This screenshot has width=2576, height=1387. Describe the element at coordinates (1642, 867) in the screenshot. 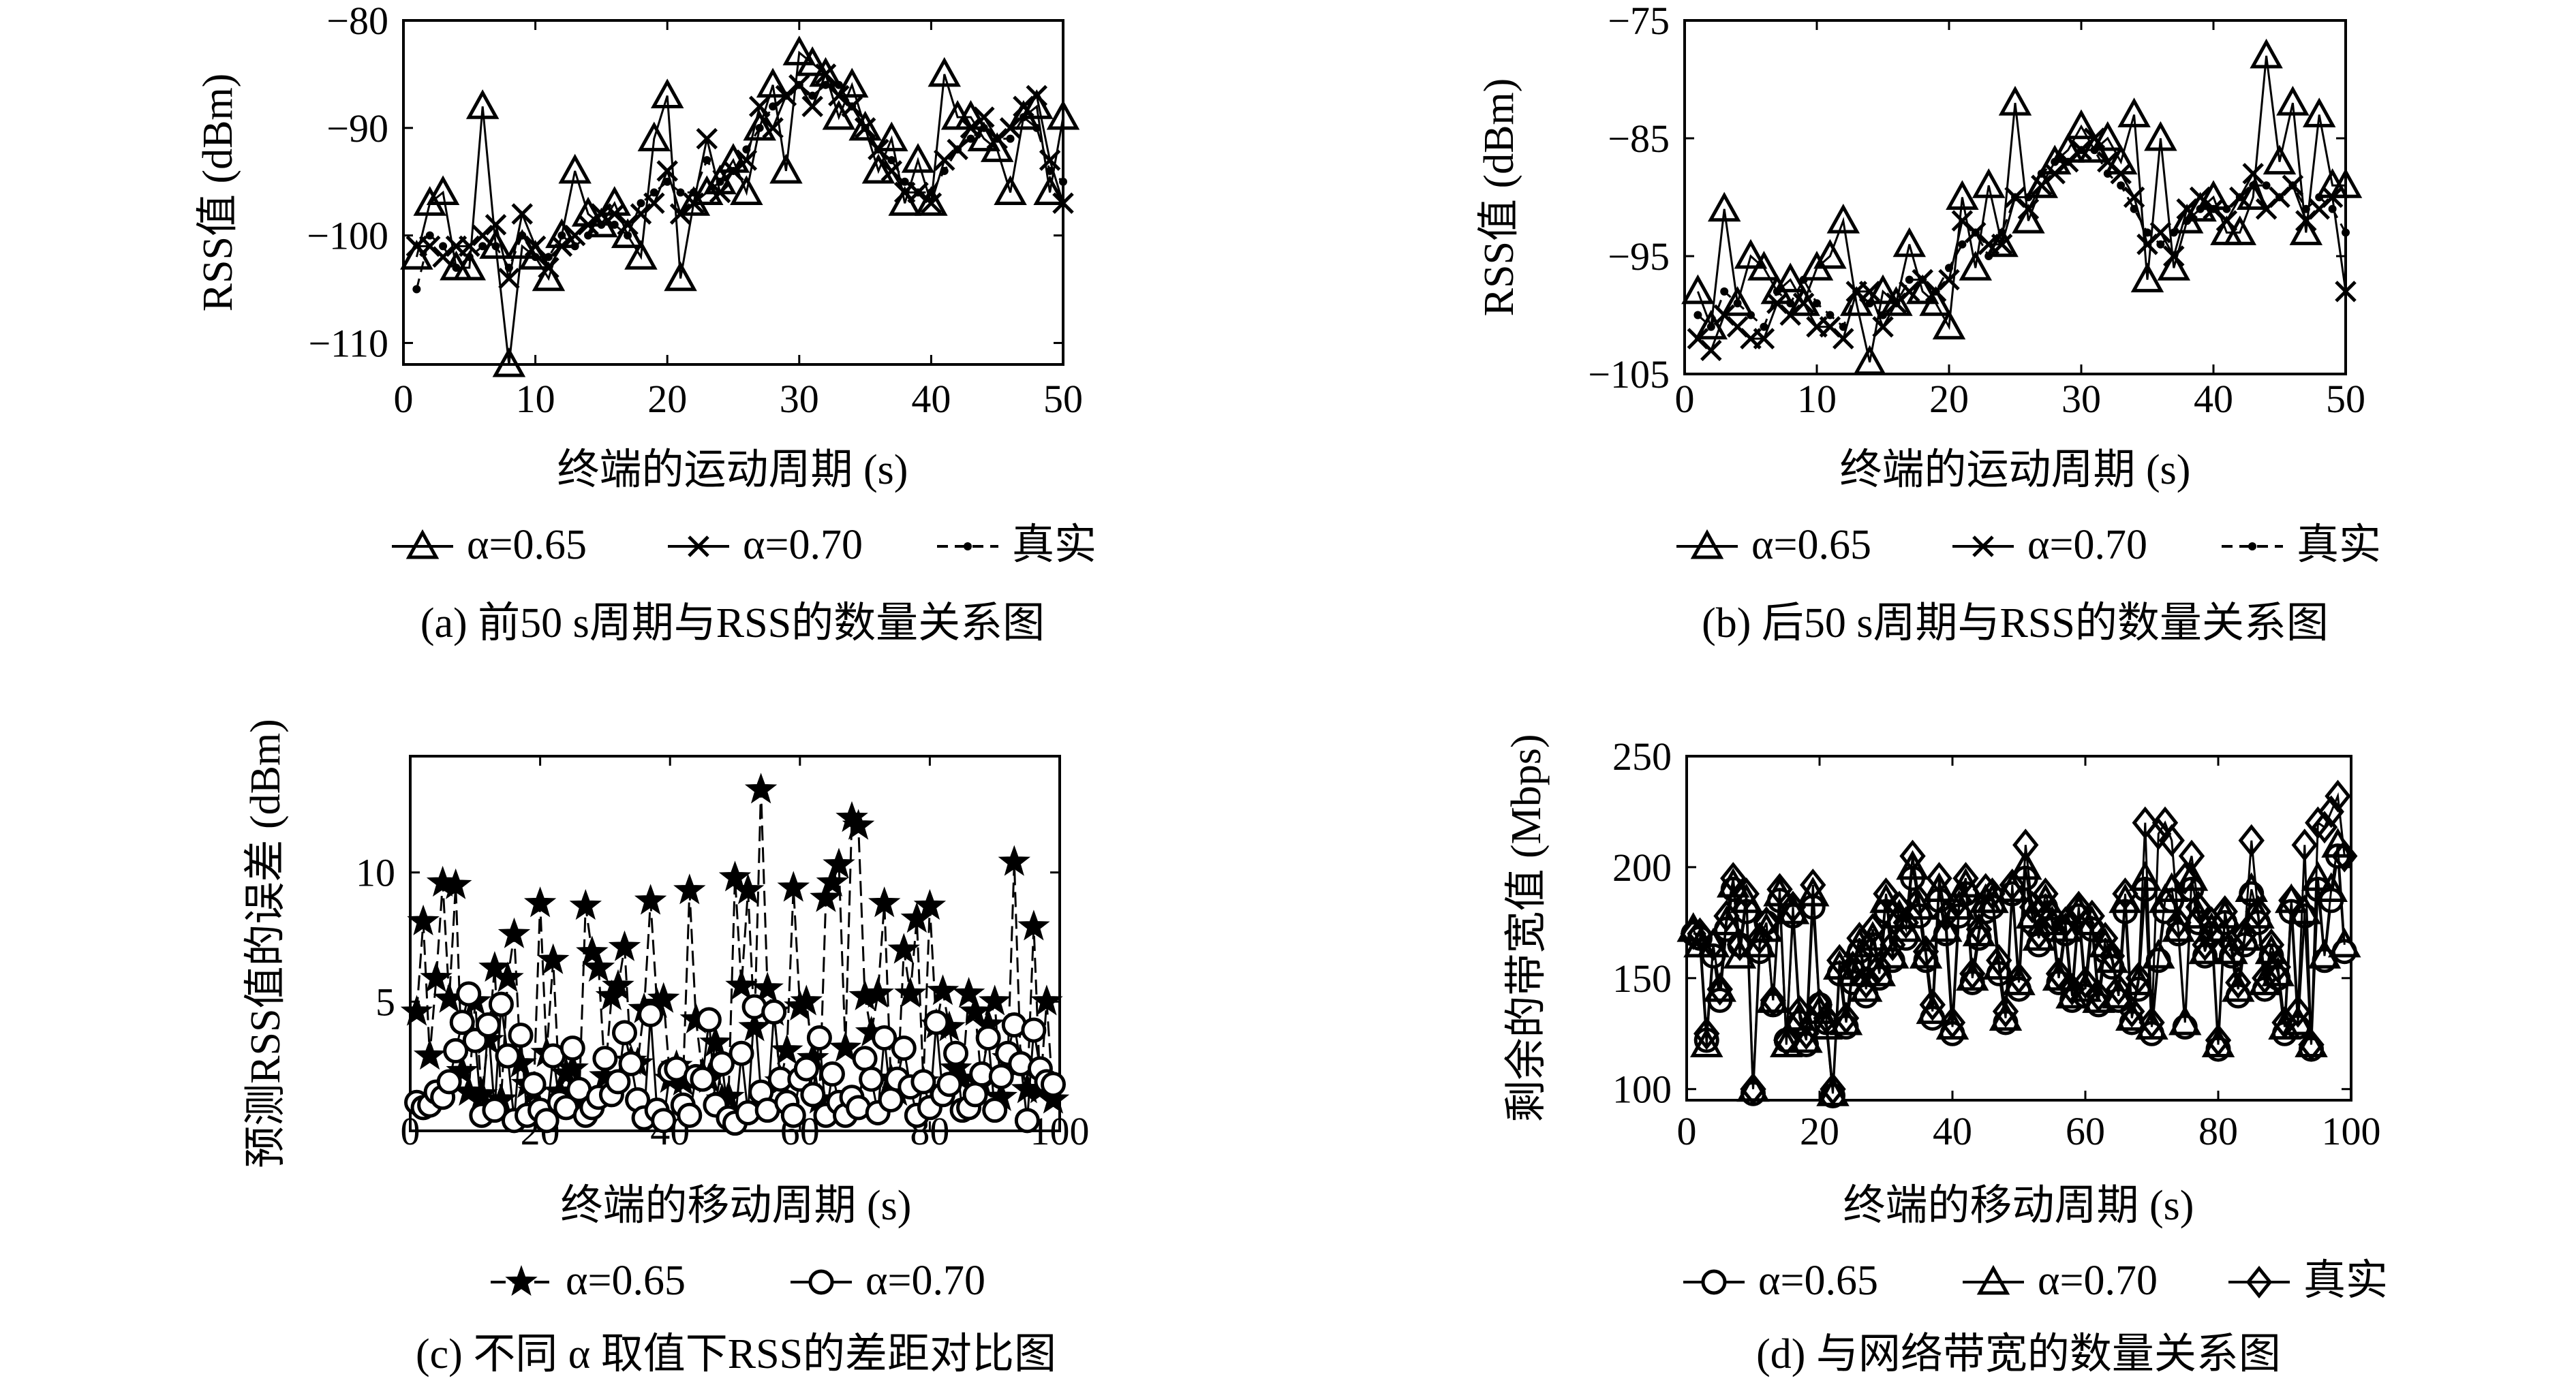

I see `y-tick-label: 200` at that location.